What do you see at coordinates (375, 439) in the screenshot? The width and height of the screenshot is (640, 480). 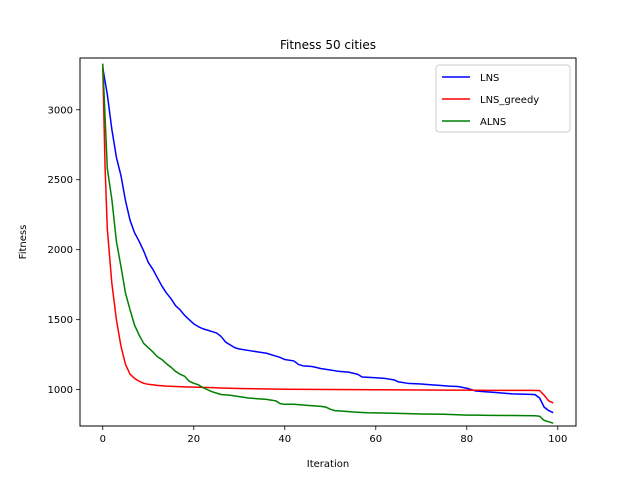 I see `x-tick-label: 60` at bounding box center [375, 439].